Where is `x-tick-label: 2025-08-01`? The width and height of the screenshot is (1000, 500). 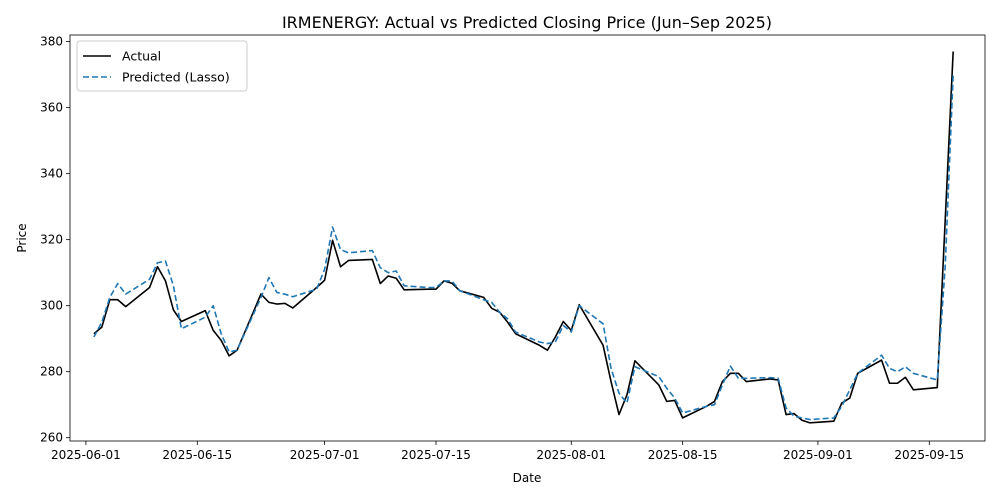
x-tick-label: 2025-08-01 is located at coordinates (571, 455).